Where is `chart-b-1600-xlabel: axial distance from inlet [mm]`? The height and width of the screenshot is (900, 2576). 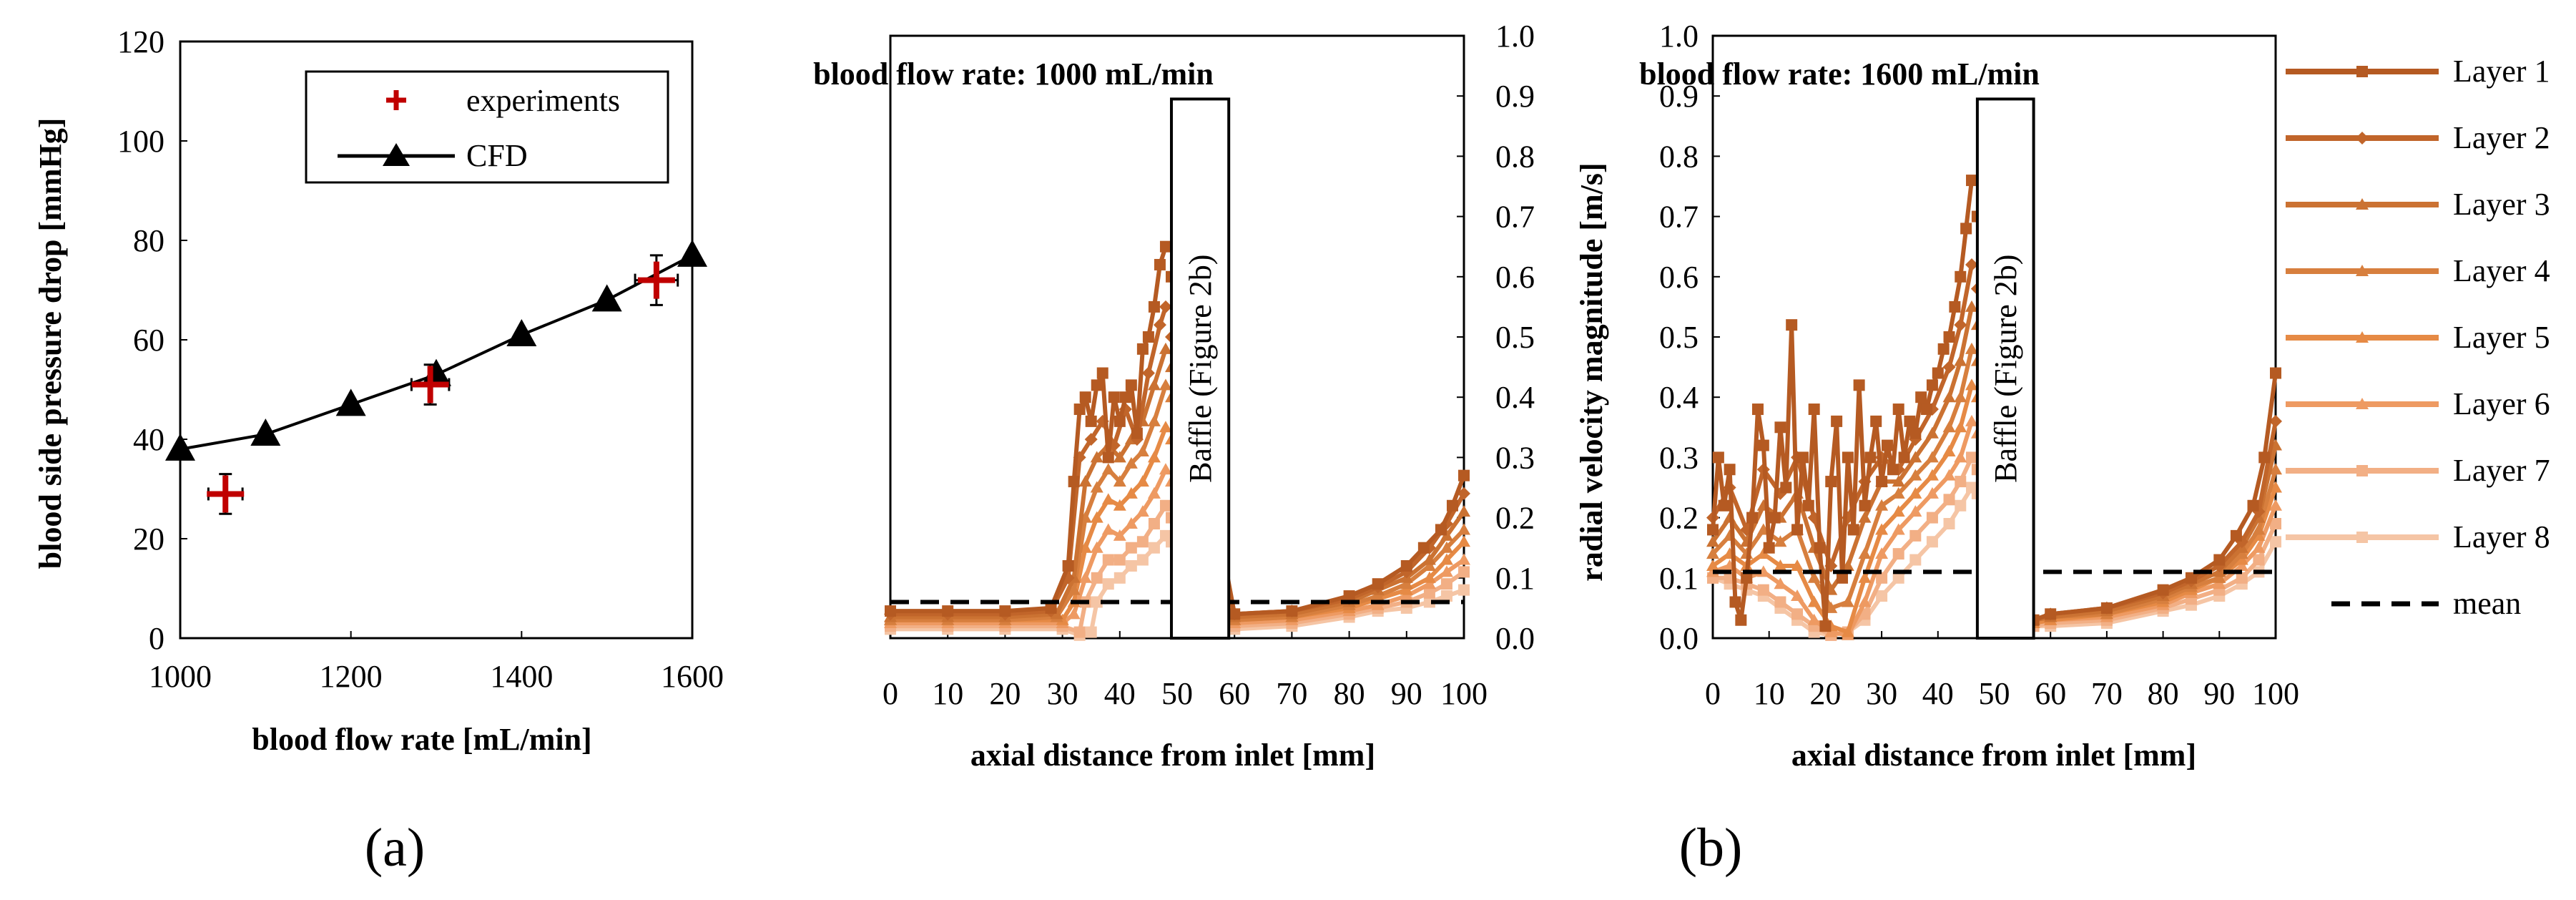 chart-b-1600-xlabel: axial distance from inlet [mm] is located at coordinates (1994, 755).